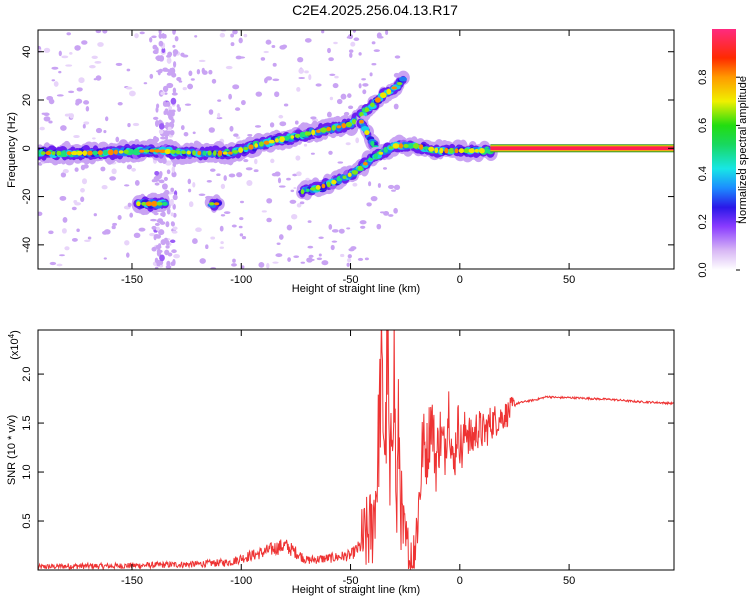  I want to click on snr-x-label: Height of straight line (km), so click(356, 590).